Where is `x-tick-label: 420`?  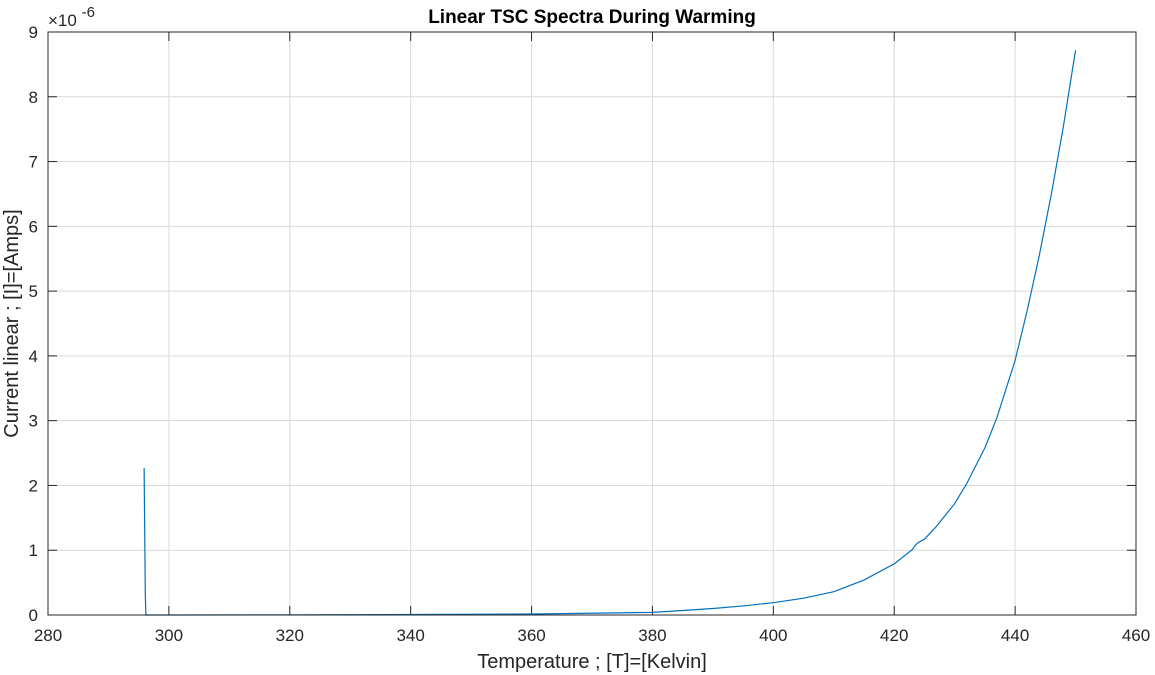
x-tick-label: 420 is located at coordinates (894, 635).